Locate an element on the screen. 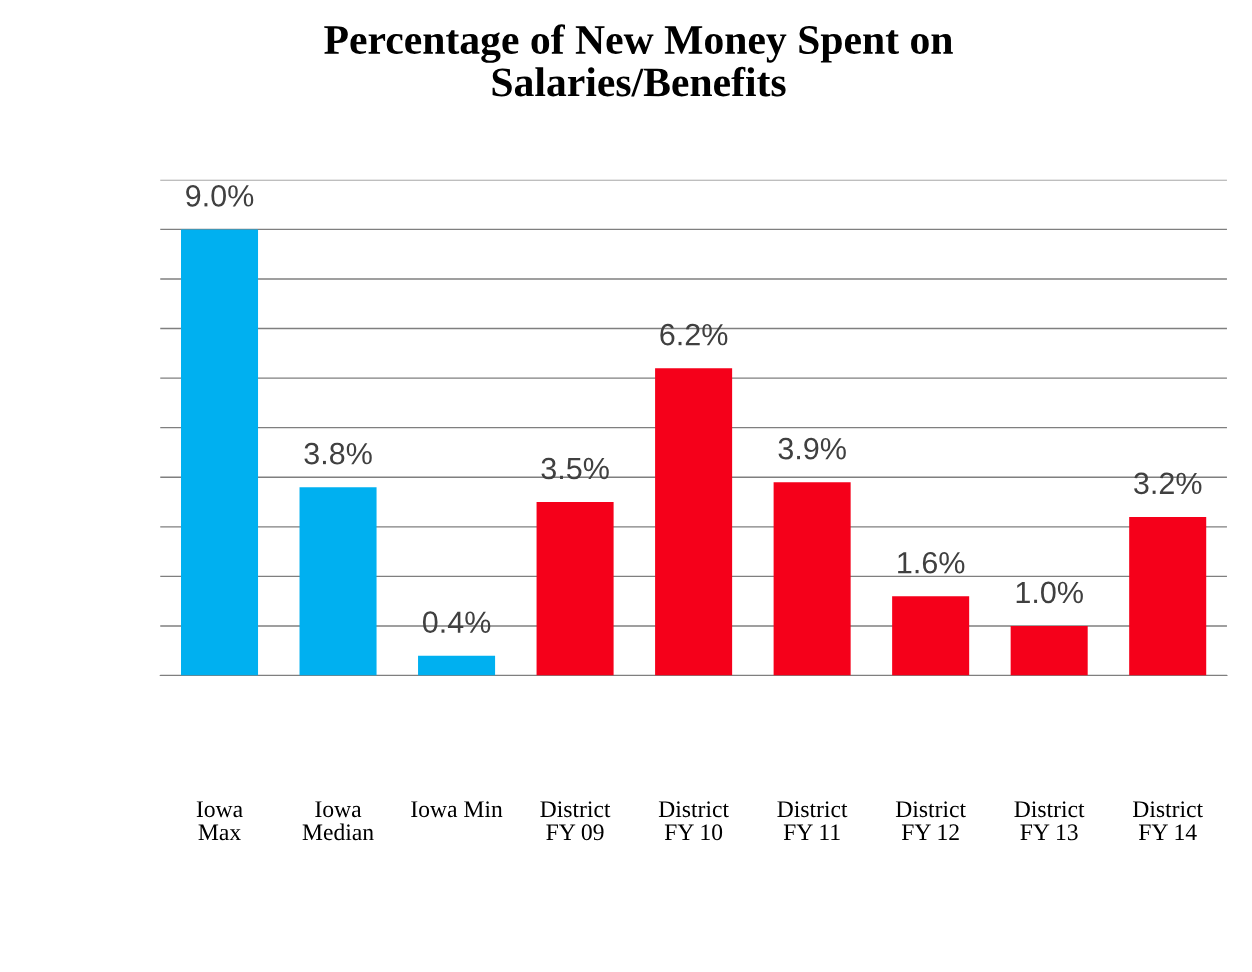  data-label: 3.2% is located at coordinates (1168, 483).